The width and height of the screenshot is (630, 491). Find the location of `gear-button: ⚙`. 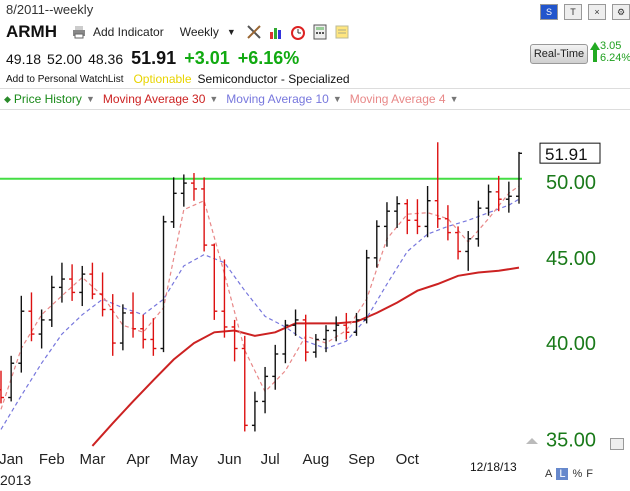

gear-button: ⚙ is located at coordinates (621, 12).